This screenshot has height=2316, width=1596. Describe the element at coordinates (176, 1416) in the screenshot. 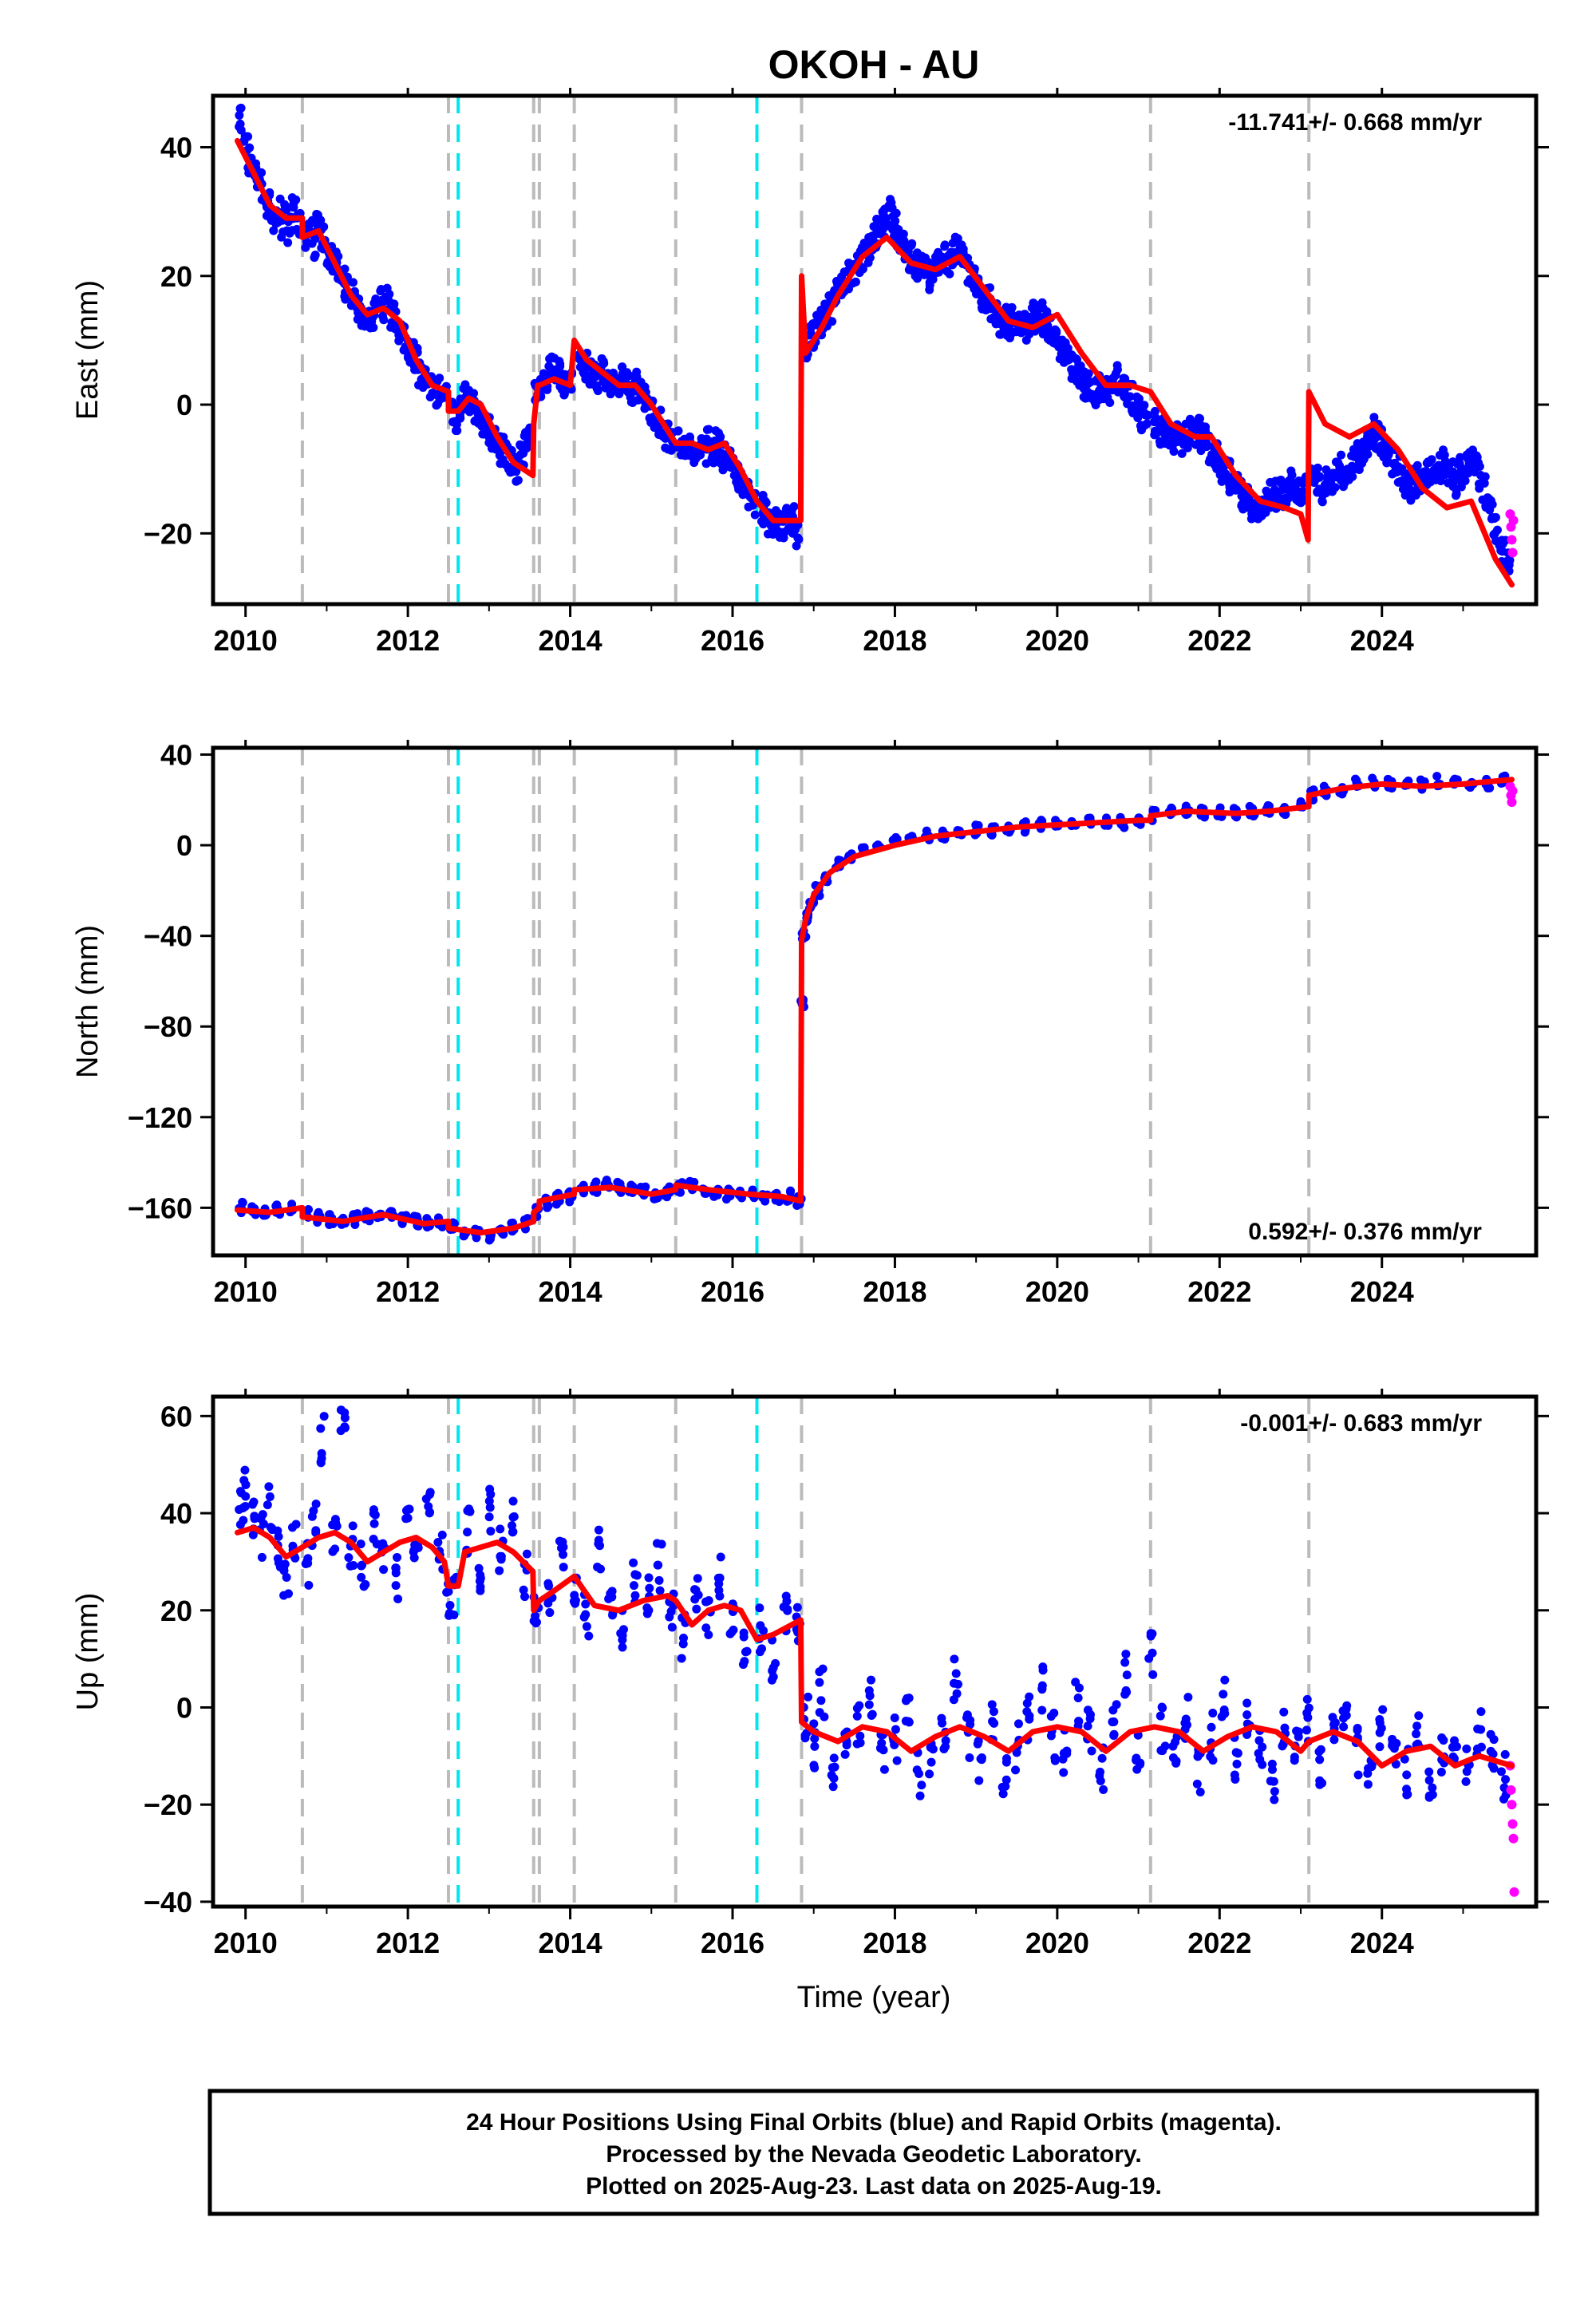

I see `y-tick-label: 60` at that location.